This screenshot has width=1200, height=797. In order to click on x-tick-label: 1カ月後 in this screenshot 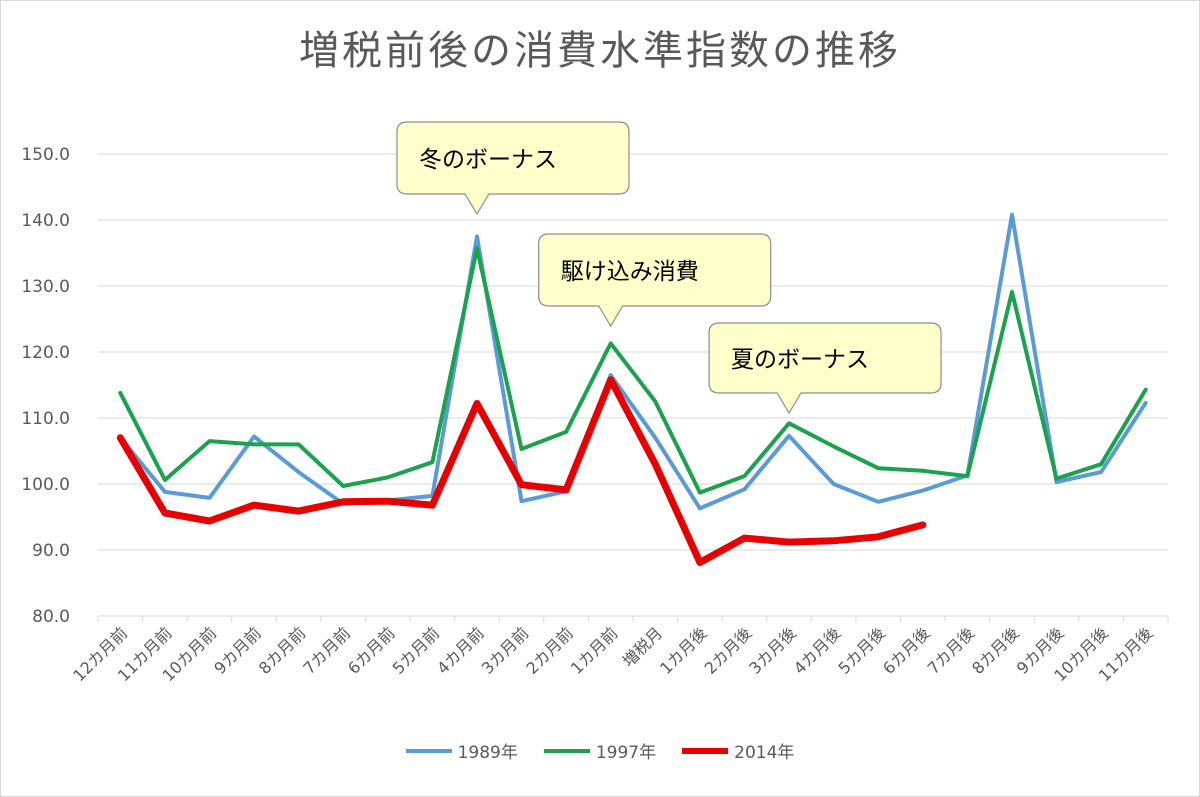, I will do `click(683, 650)`.